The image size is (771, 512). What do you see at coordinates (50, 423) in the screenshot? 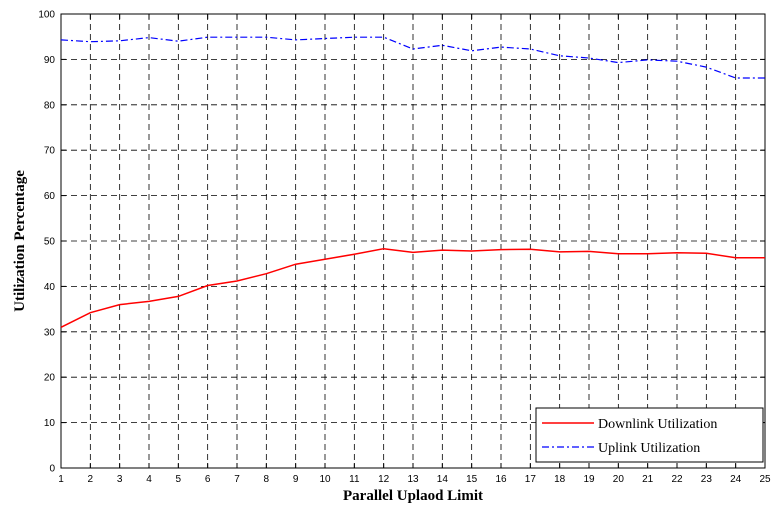
I see `y-tick-label: 10` at bounding box center [50, 423].